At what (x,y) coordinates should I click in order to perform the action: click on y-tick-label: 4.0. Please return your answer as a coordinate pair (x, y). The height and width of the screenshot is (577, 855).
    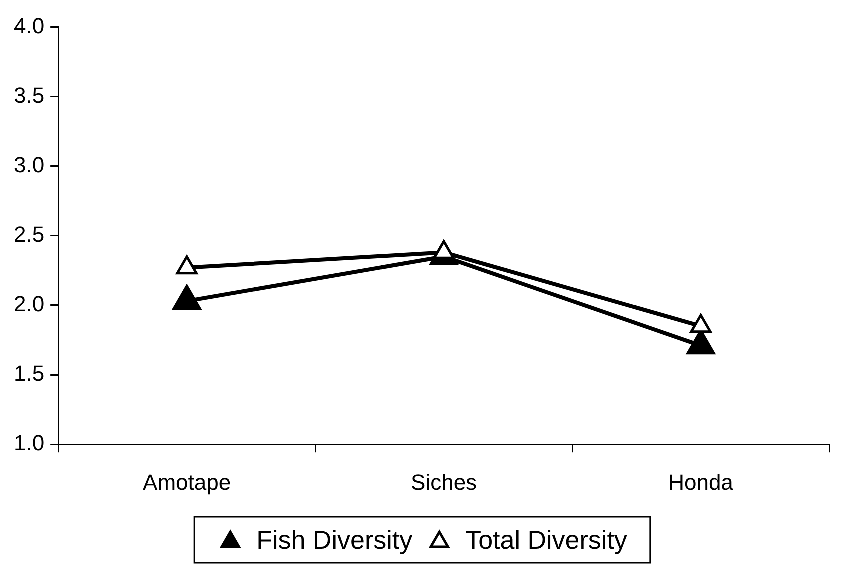
    Looking at the image, I should click on (29, 25).